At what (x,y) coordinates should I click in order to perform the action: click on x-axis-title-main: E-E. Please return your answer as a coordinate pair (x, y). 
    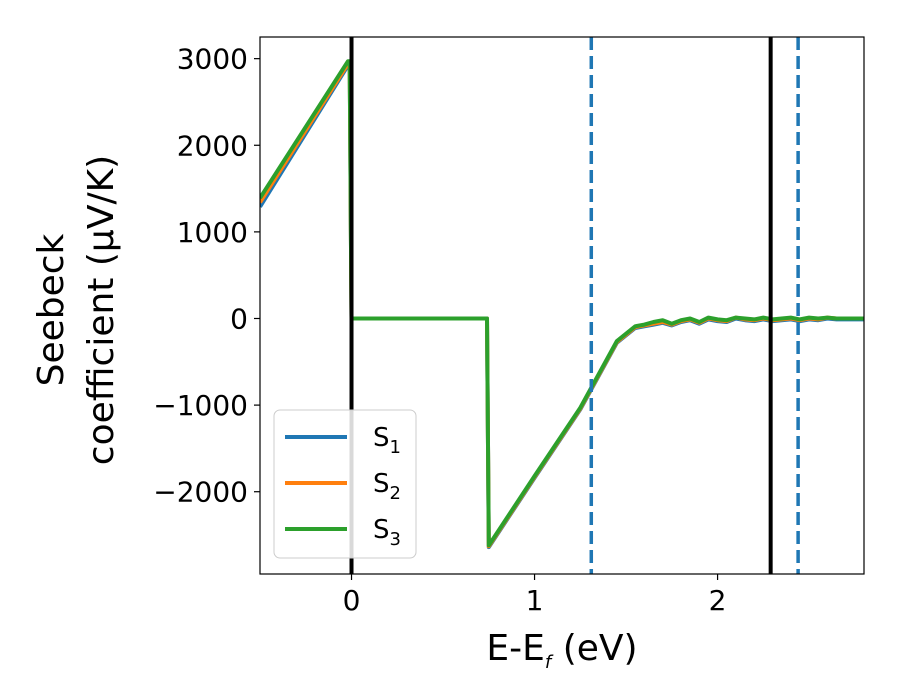
    Looking at the image, I should click on (515, 648).